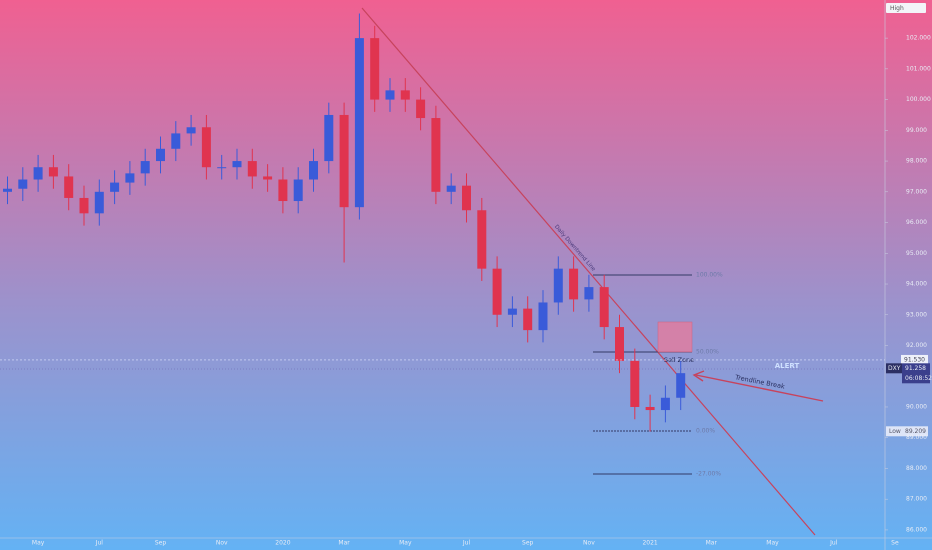 This screenshot has height=550, width=932. I want to click on low-label: Low, so click(895, 431).